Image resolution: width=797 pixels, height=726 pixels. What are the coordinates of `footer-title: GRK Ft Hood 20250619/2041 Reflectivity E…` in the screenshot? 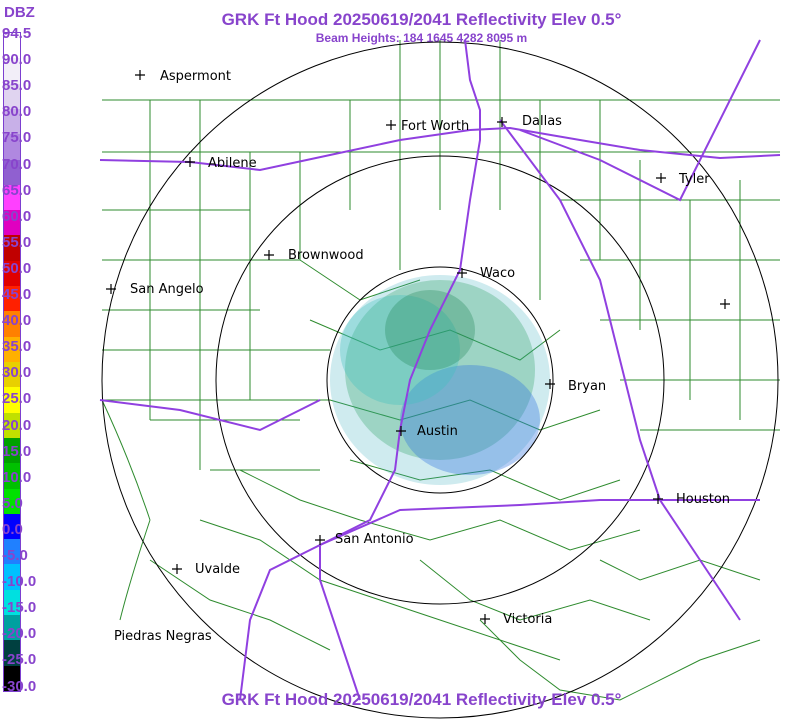 It's located at (421, 699).